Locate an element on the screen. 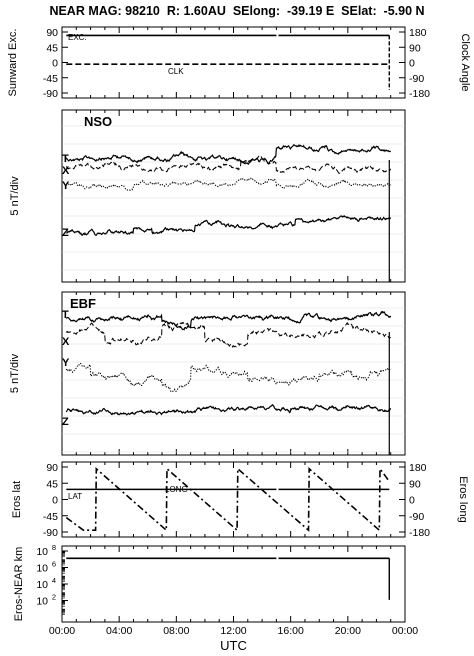  clock-y-tick-label: -90 is located at coordinates (416, 79).